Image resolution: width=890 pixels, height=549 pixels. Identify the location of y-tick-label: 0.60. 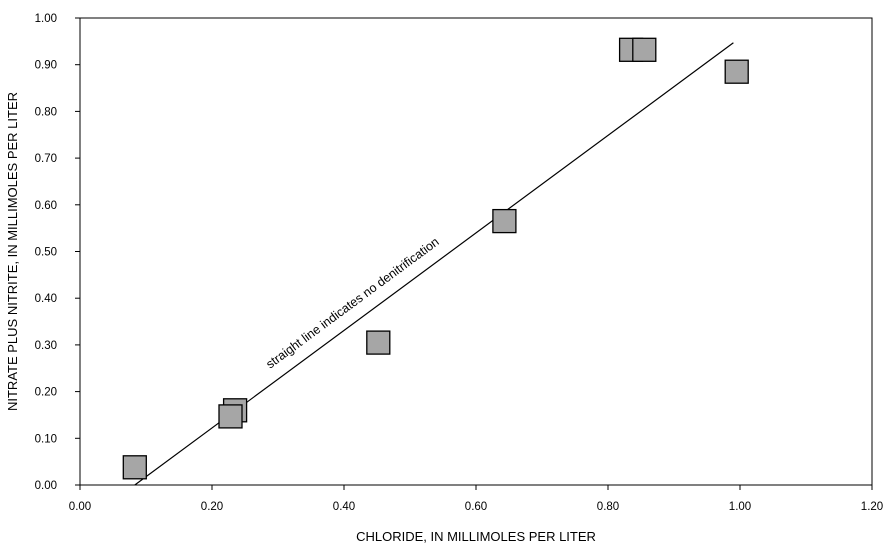
(46, 206).